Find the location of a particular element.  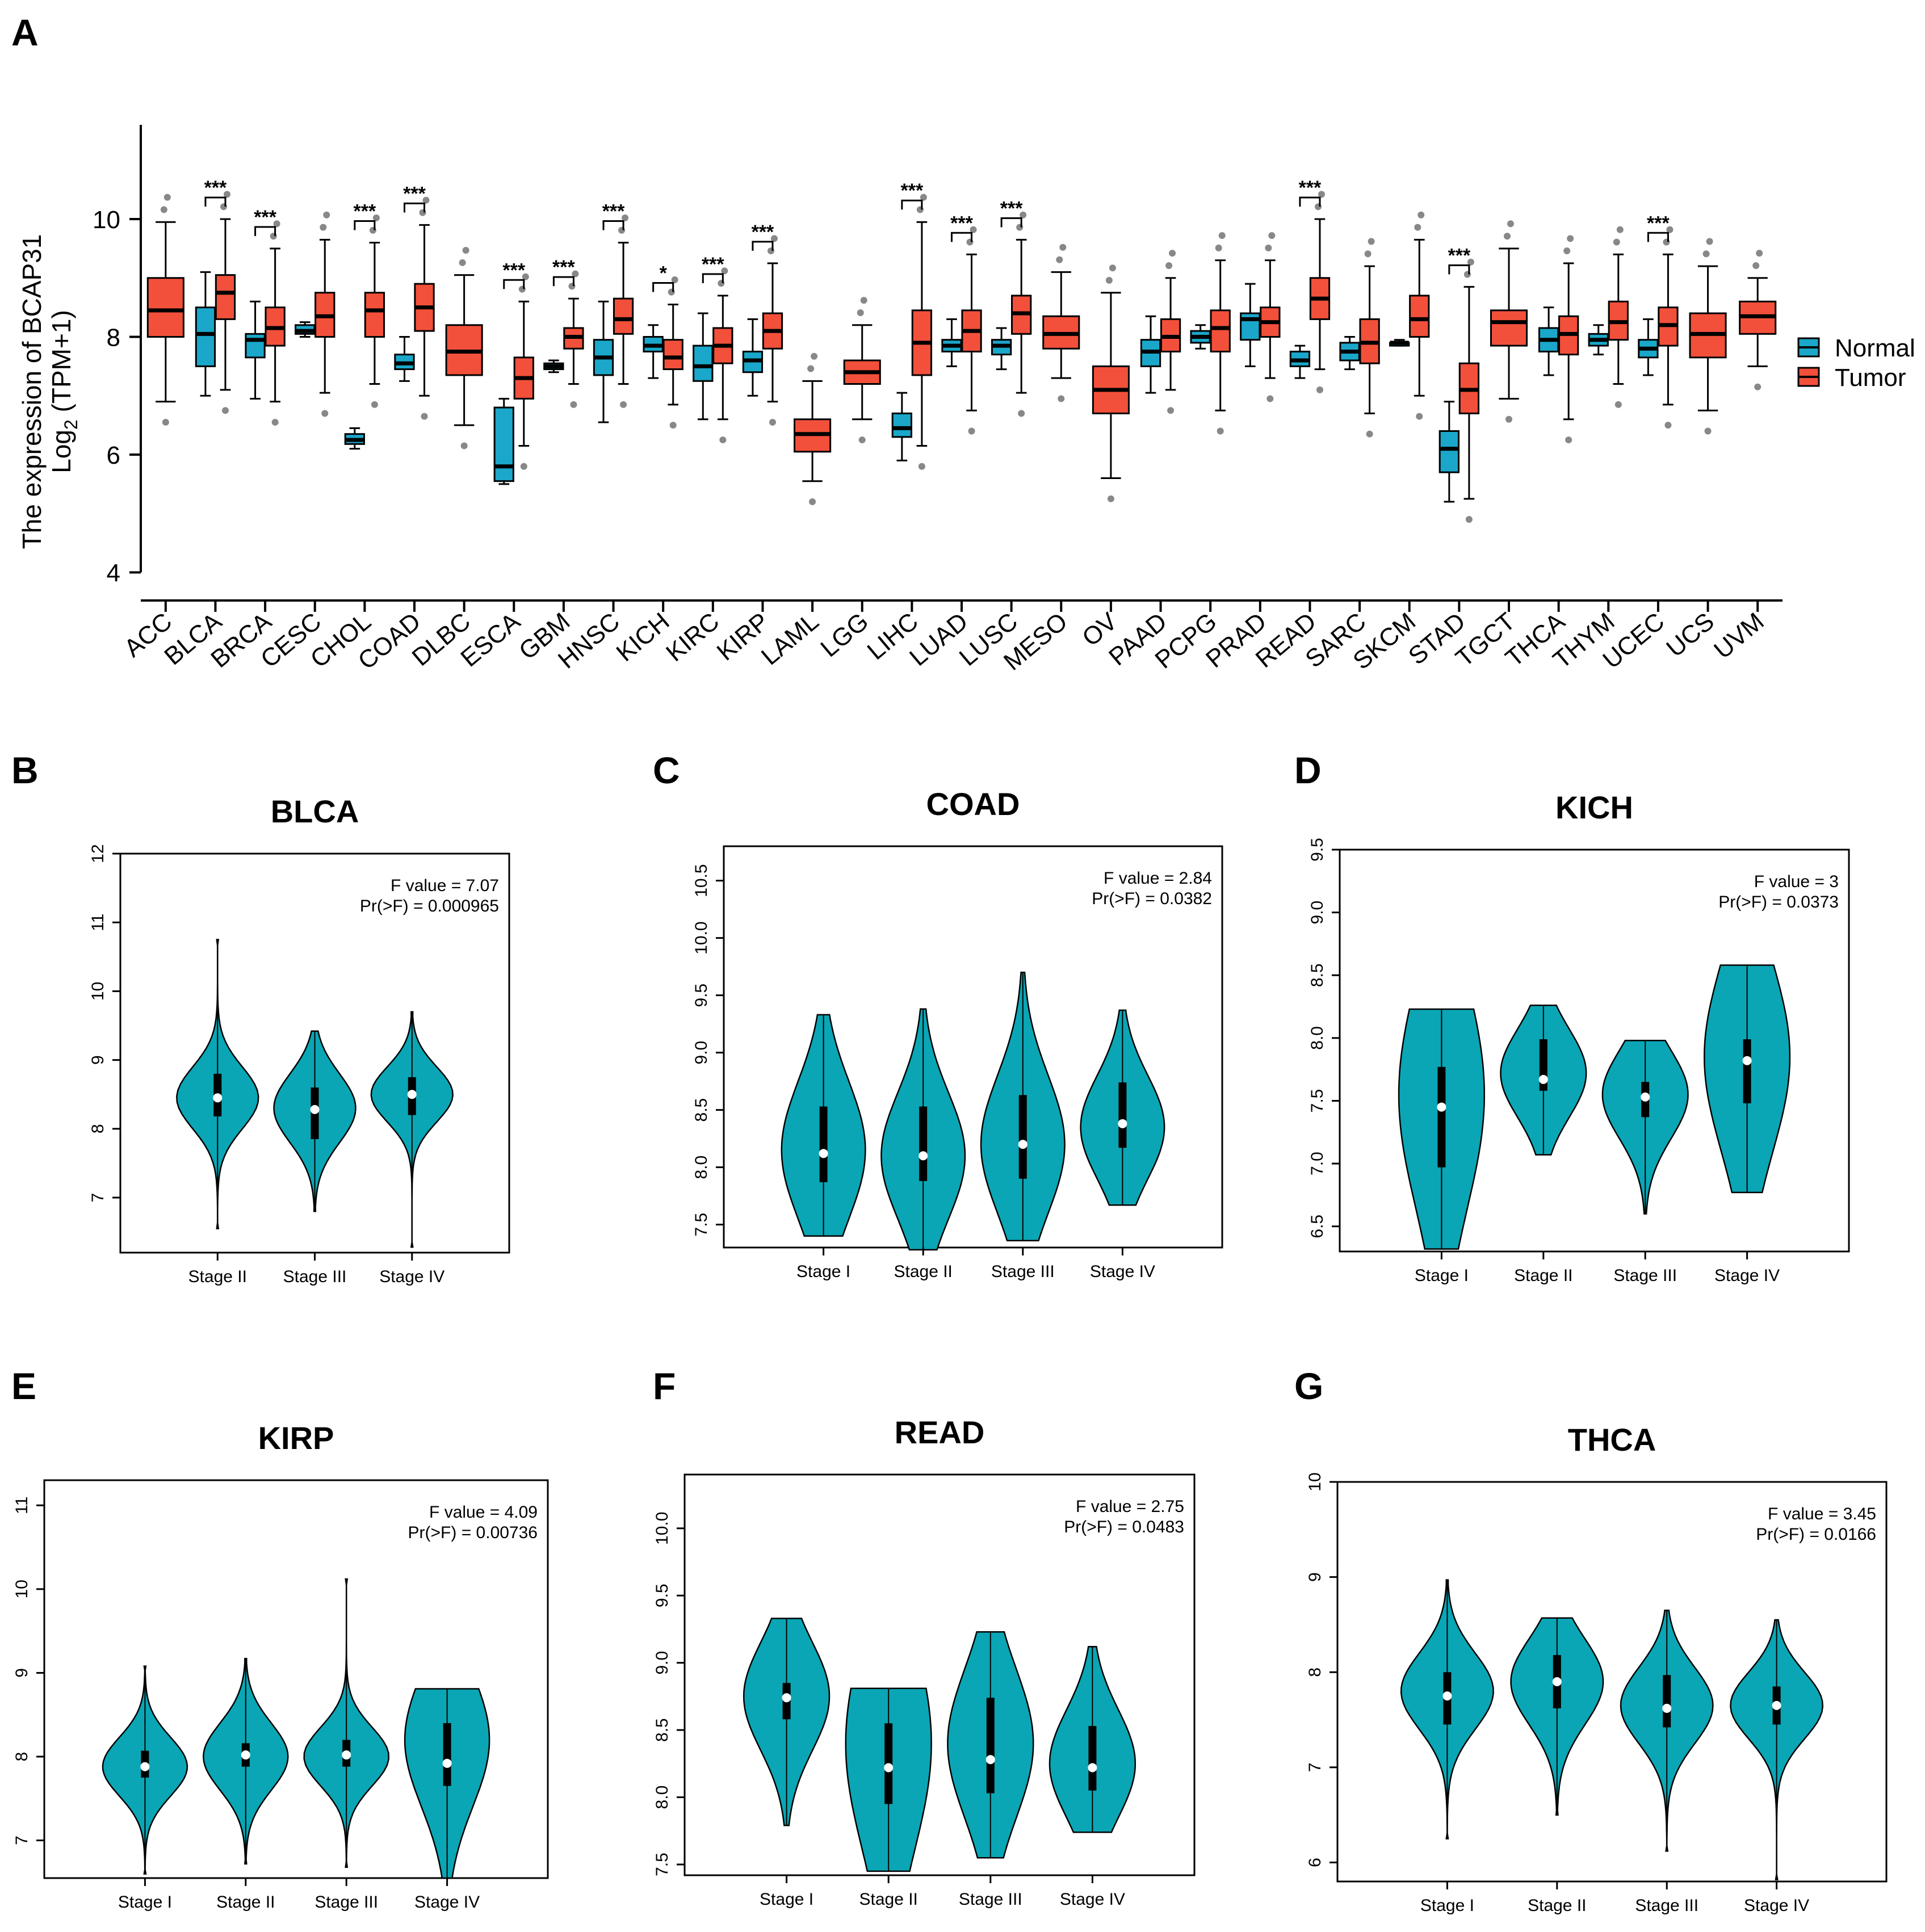

cat-kich-x-label: KICH is located at coordinates (643, 637).